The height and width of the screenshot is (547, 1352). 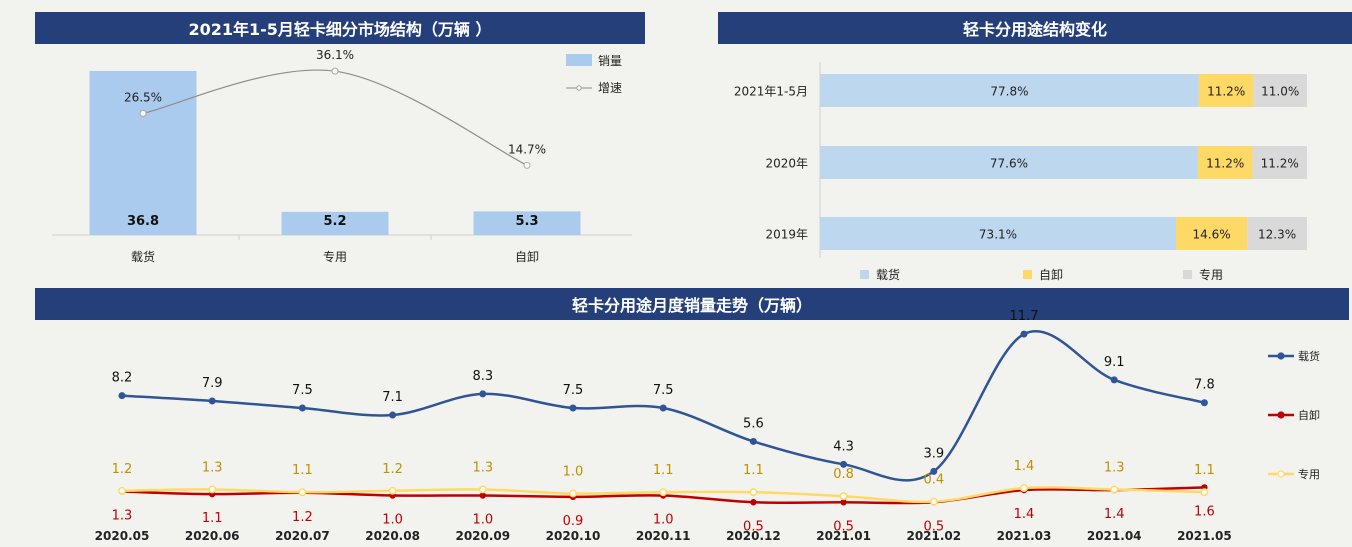 What do you see at coordinates (1309, 474) in the screenshot?
I see `chart3-legend-label-2: 专用` at bounding box center [1309, 474].